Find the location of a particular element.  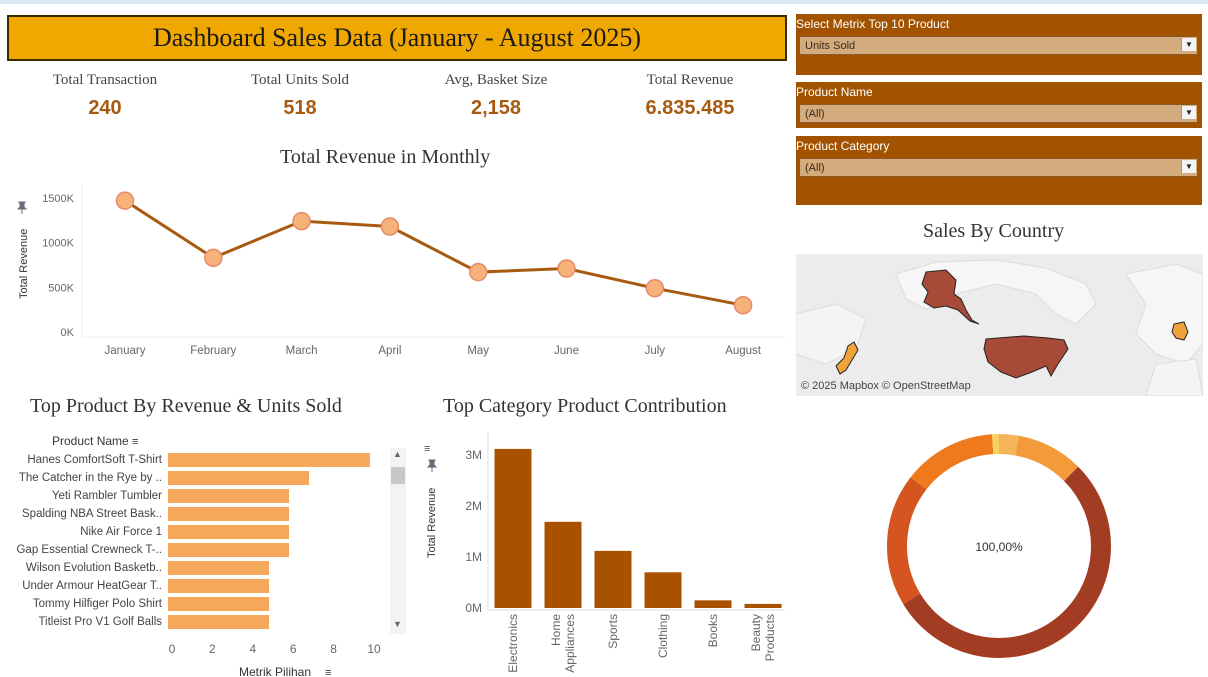

kpi-value: 6.835.485 is located at coordinates (690, 108).